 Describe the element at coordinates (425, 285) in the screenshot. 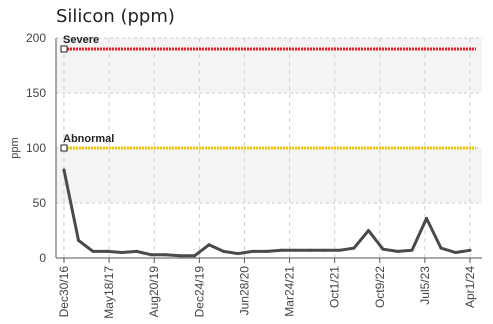

I see `x-tick-label: Jul5/23` at that location.